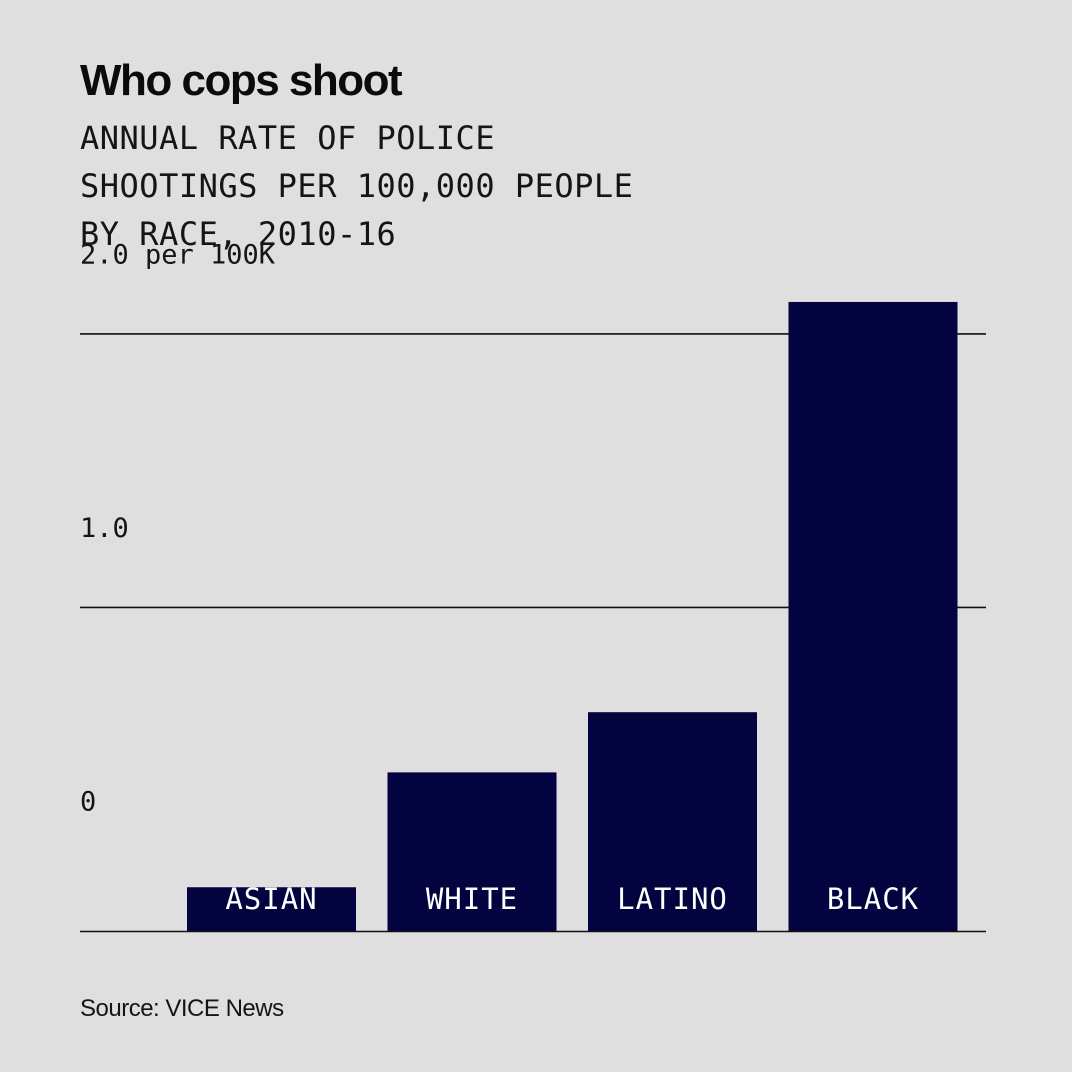 The width and height of the screenshot is (1072, 1072). Describe the element at coordinates (238, 234) in the screenshot. I see `subtitle-line: BY RACE, 2010-16` at that location.